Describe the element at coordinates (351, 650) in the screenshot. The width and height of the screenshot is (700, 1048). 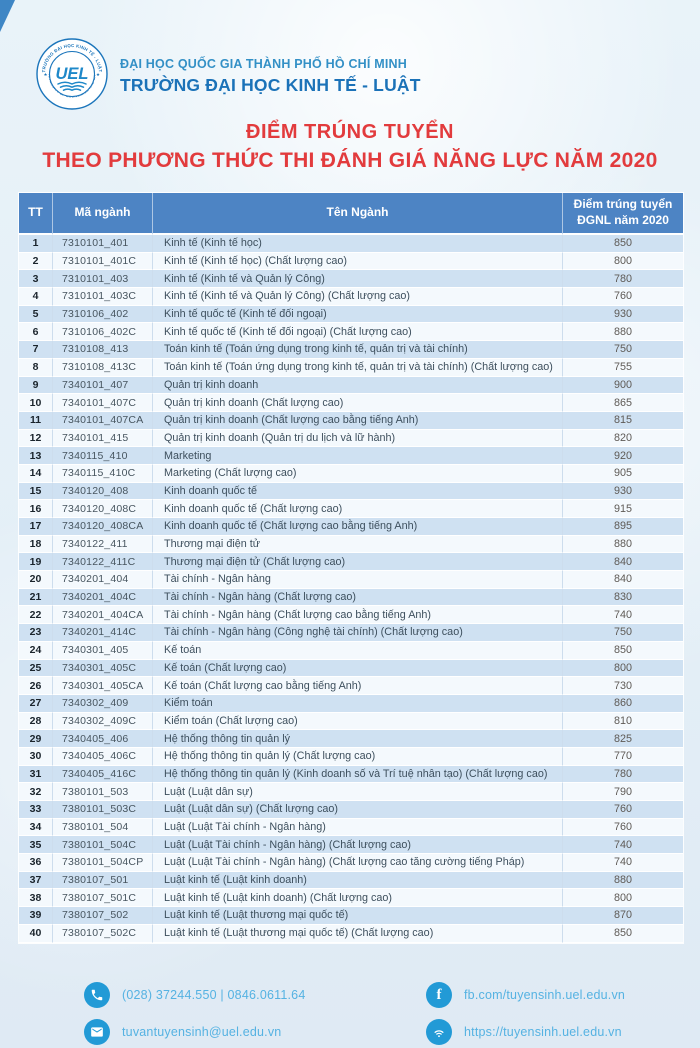
I see `table-row: 24 7340301_405 Kế toán 850` at that location.